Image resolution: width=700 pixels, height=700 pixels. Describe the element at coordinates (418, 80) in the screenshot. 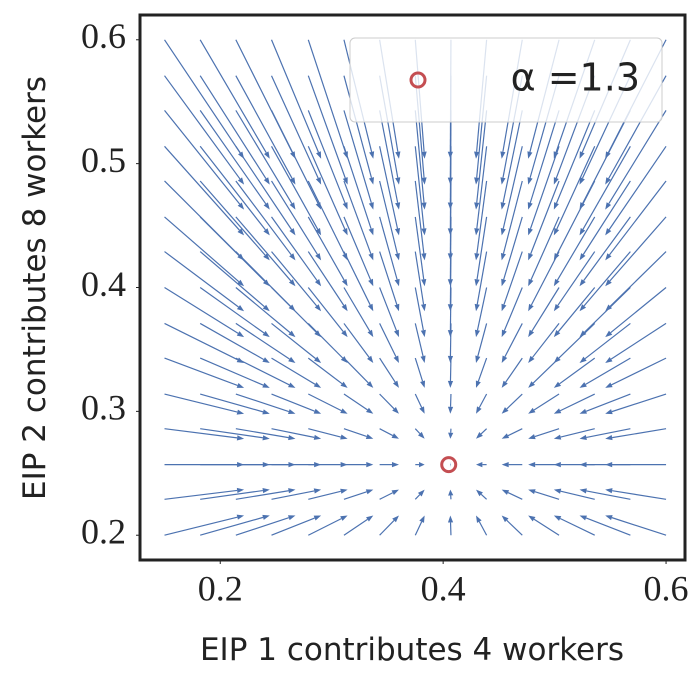

I see `legend-marker` at that location.